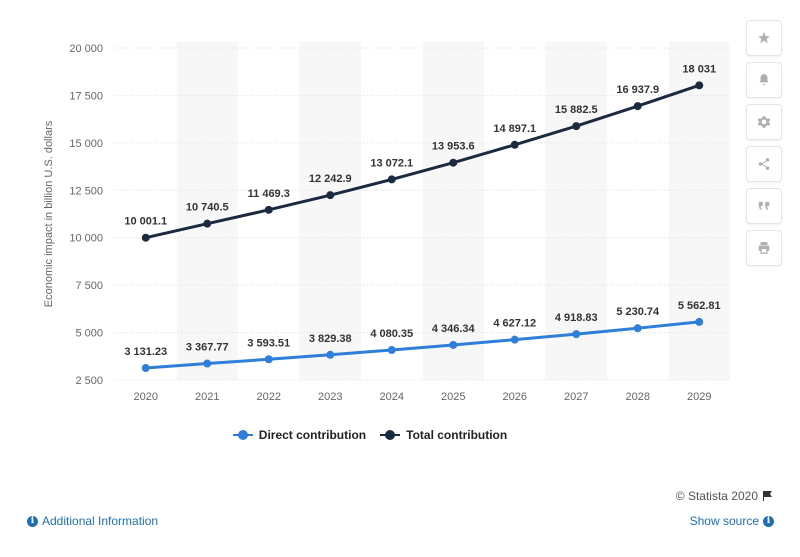 The height and width of the screenshot is (557, 800). I want to click on legend-item-direct: Direct contribution, so click(299, 435).